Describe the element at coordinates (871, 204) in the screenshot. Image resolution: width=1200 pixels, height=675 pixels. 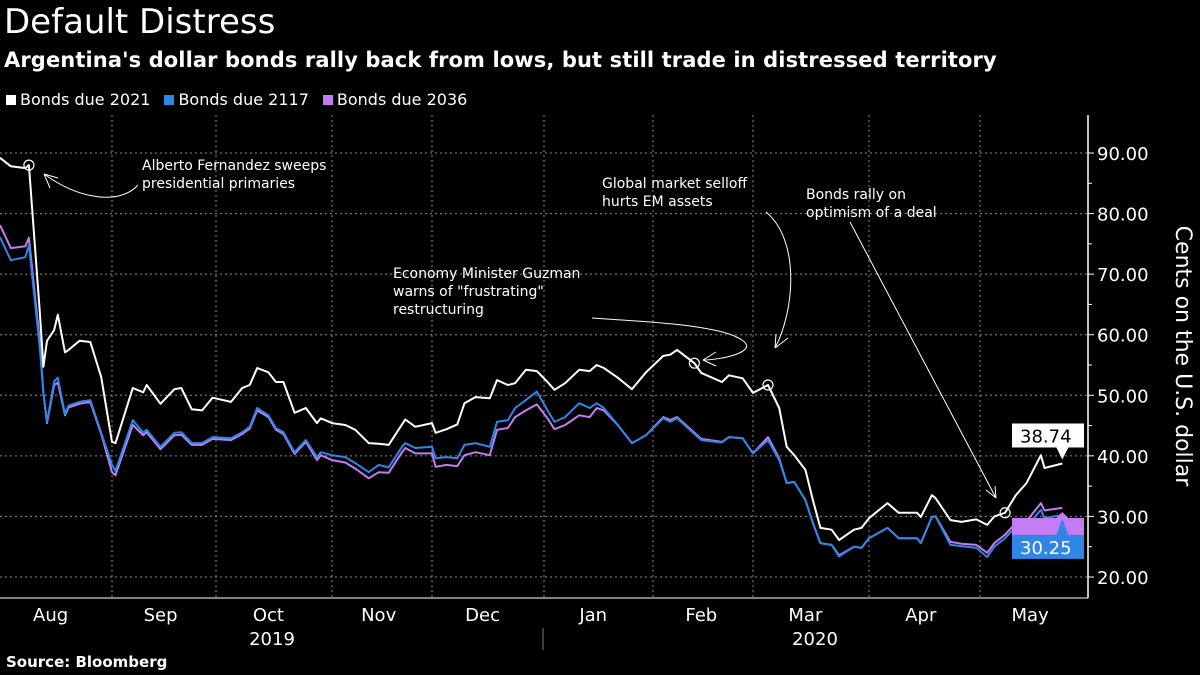
I see `annotation-text: Bonds rally on optimism of a deal` at that location.